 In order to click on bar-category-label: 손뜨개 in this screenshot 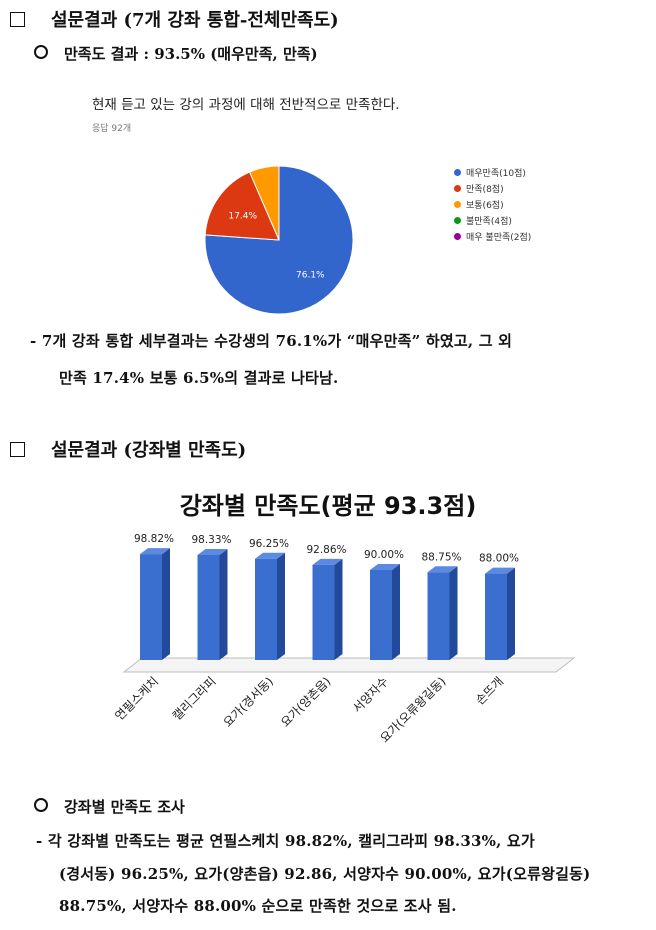, I will do `click(489, 690)`.